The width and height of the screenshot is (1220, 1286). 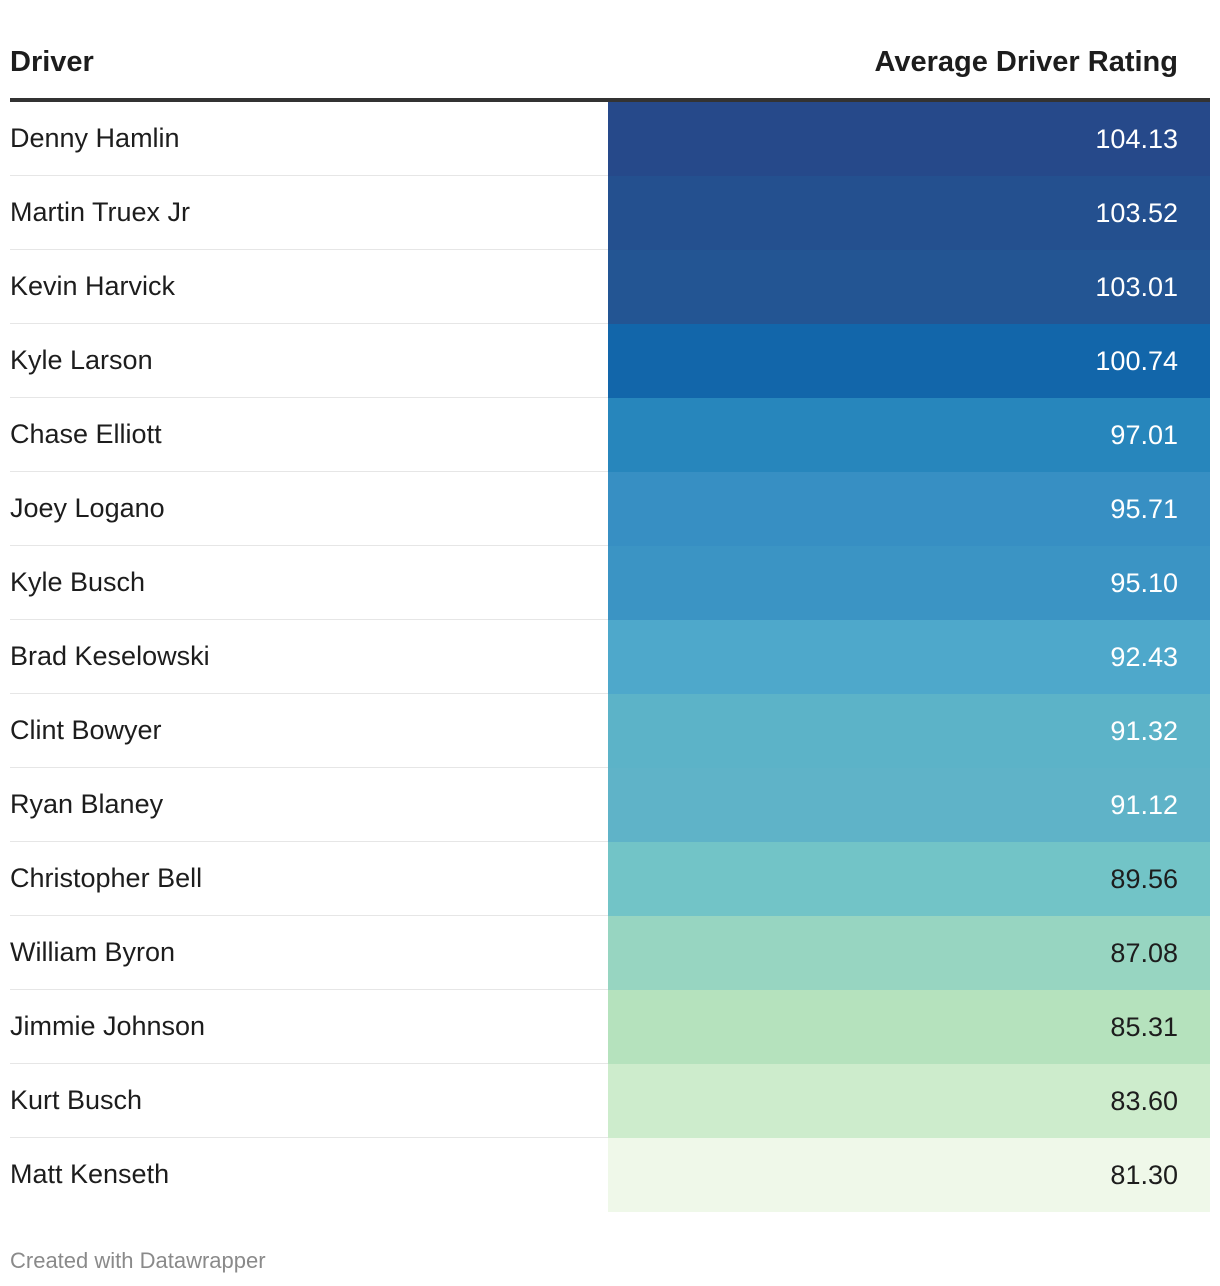 I want to click on table-row: Joey Logano 95.71, so click(x=610, y=509).